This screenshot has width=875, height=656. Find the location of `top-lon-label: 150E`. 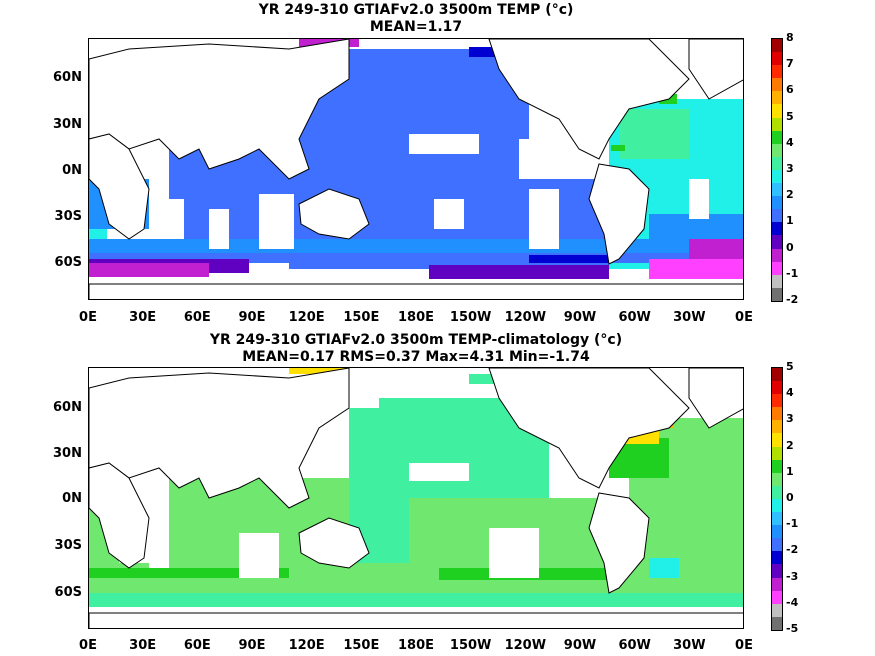

top-lon-label: 150E is located at coordinates (361, 317).